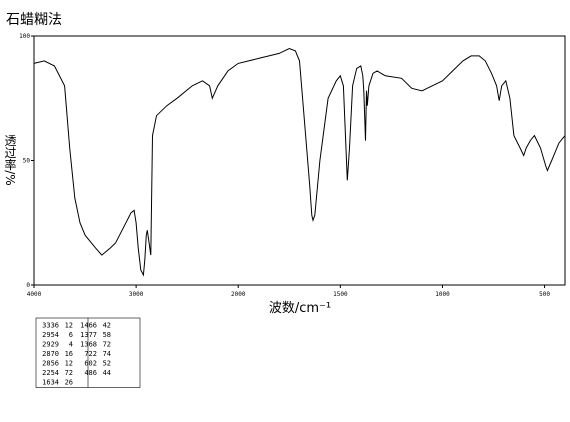  I want to click on x-tick-label: 500, so click(544, 294).